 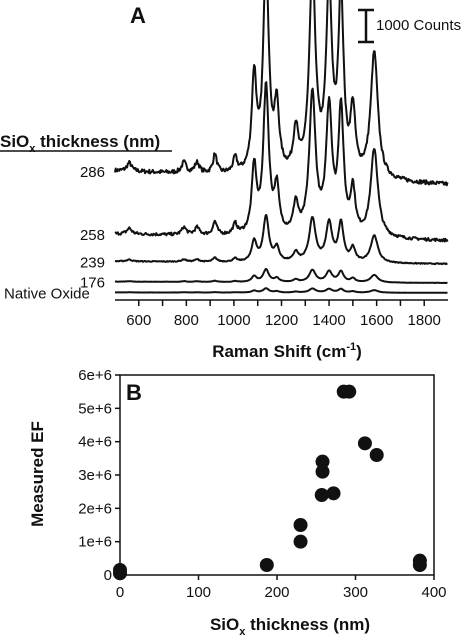 I want to click on scale-bar-label: 1000 Counts, so click(x=418, y=25).